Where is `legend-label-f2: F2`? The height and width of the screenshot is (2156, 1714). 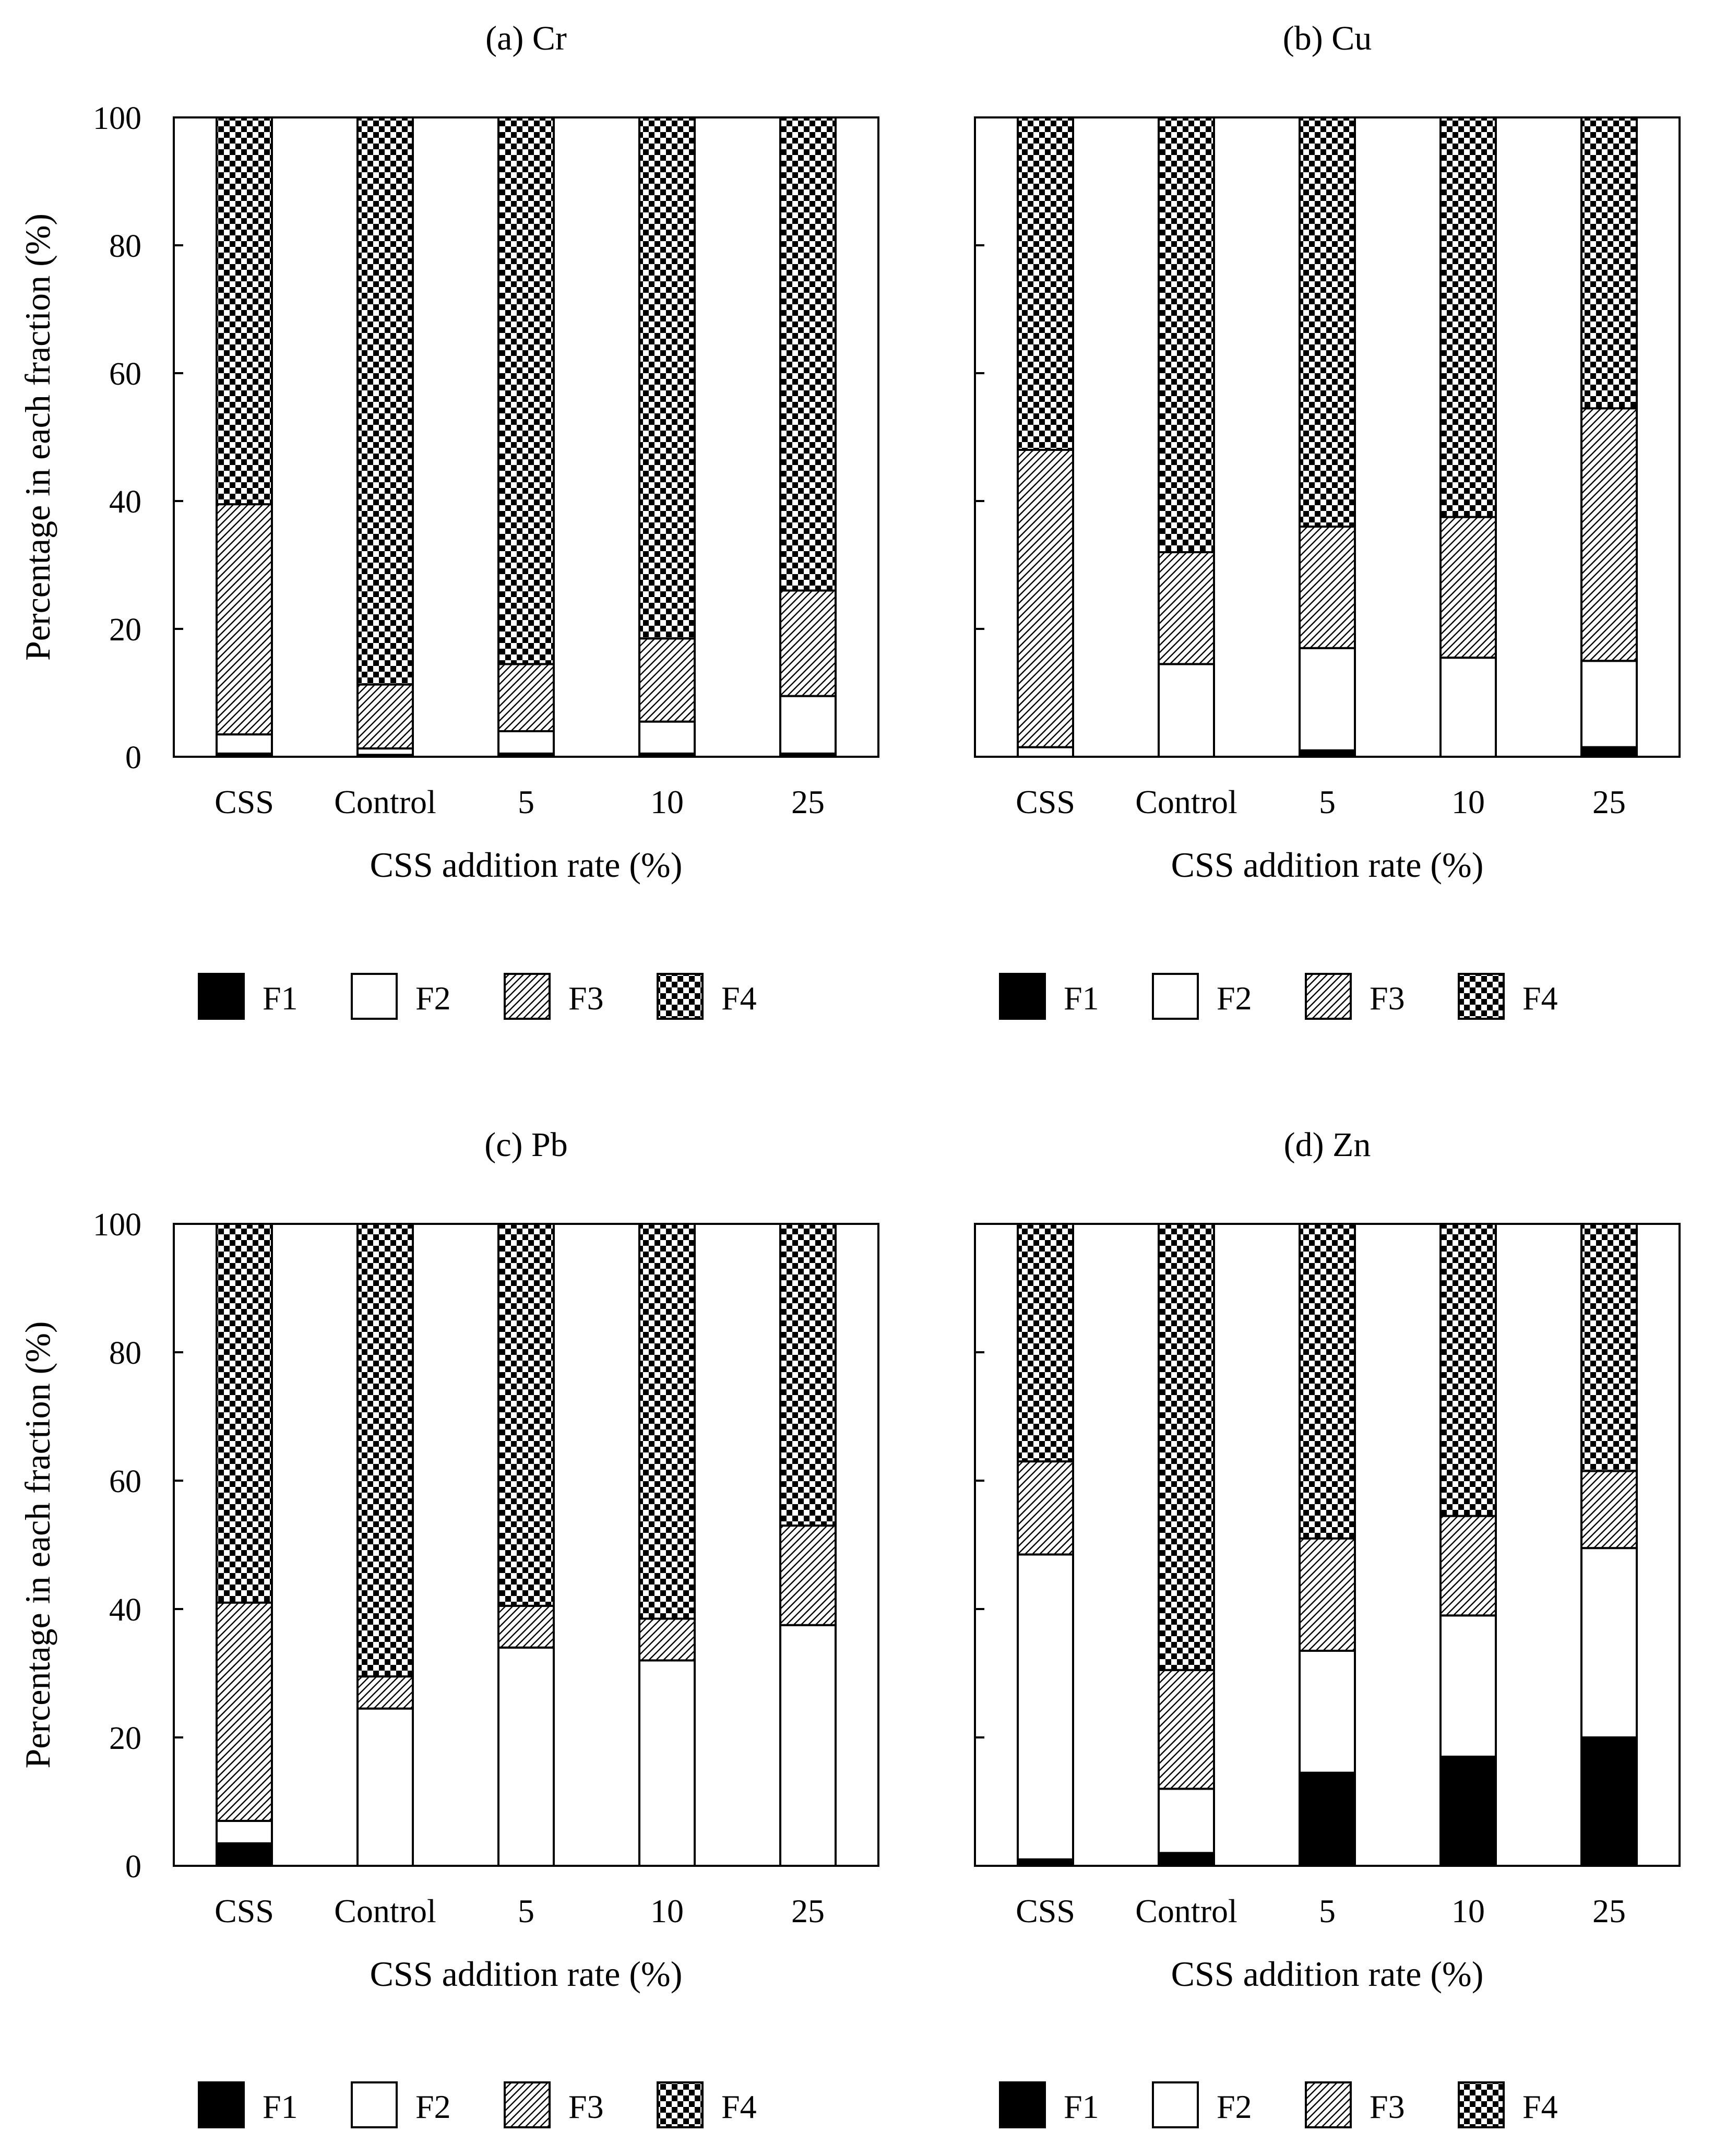 legend-label-f2: F2 is located at coordinates (433, 999).